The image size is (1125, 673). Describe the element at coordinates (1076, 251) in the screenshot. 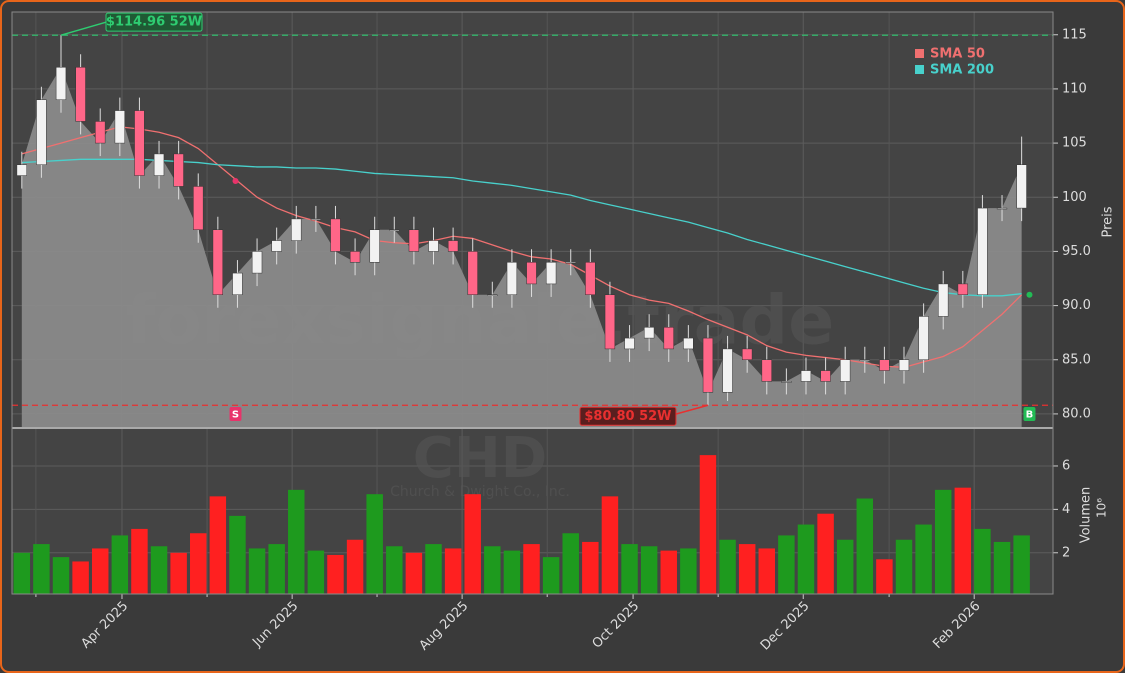

I see `y-tick-label: 95.0` at that location.